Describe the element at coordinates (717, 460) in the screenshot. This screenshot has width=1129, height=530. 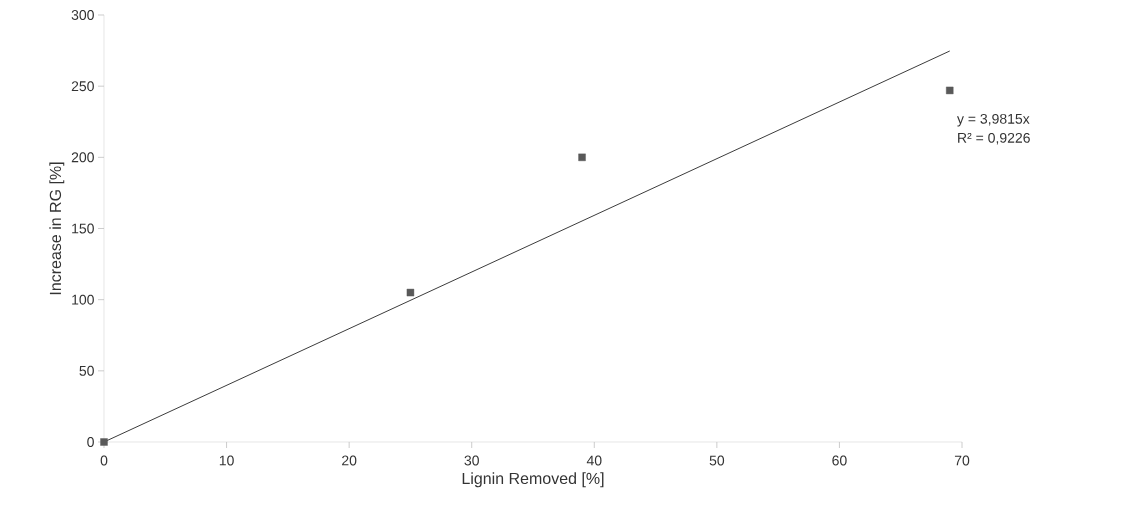
I see `x-tick-label: 50` at that location.